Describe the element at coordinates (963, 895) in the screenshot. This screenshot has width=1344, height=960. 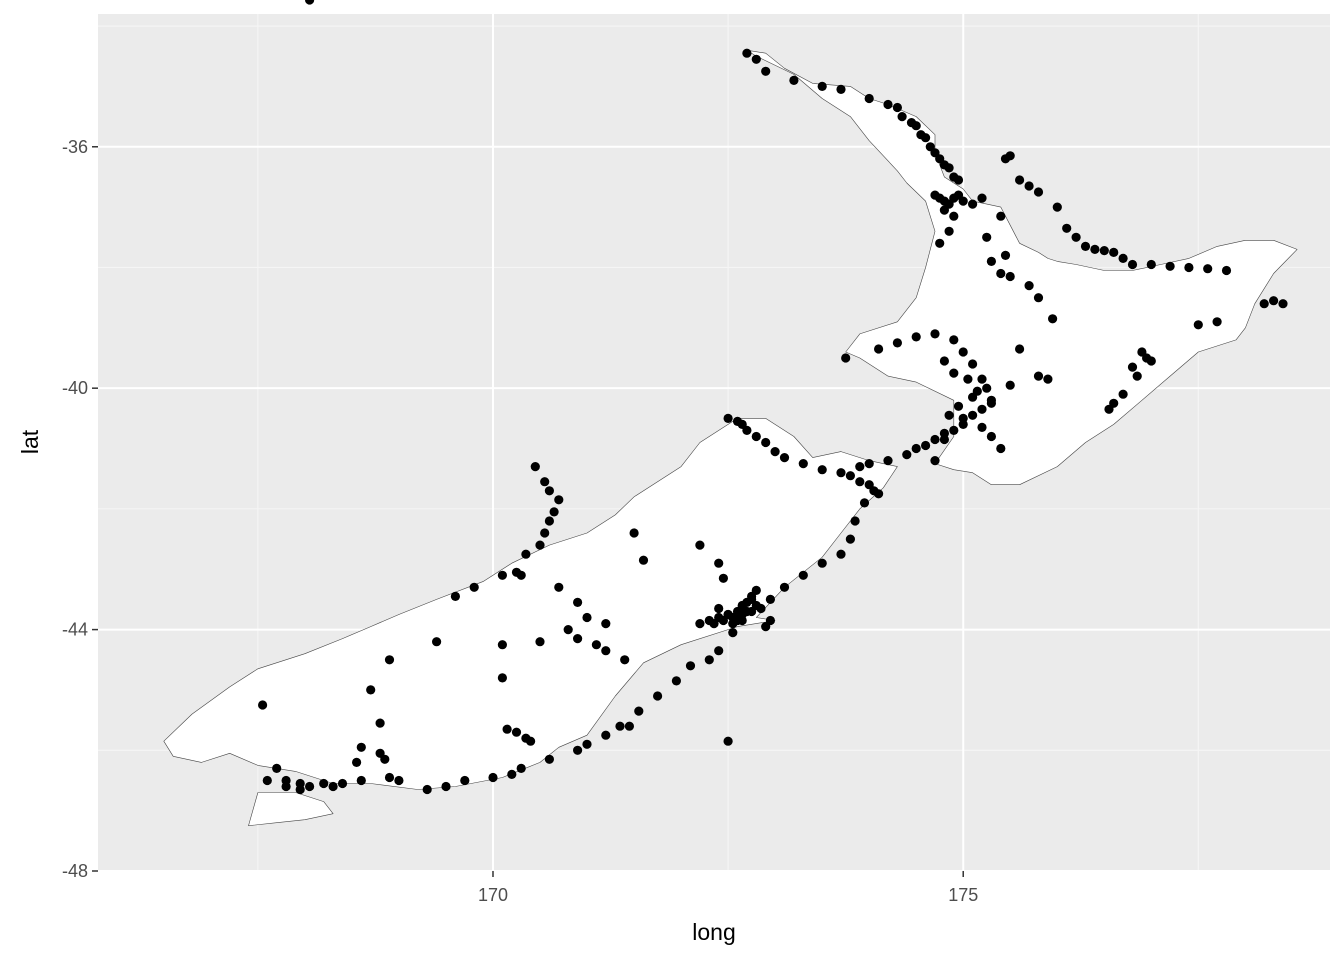
I see `x-tick-label: 175` at that location.